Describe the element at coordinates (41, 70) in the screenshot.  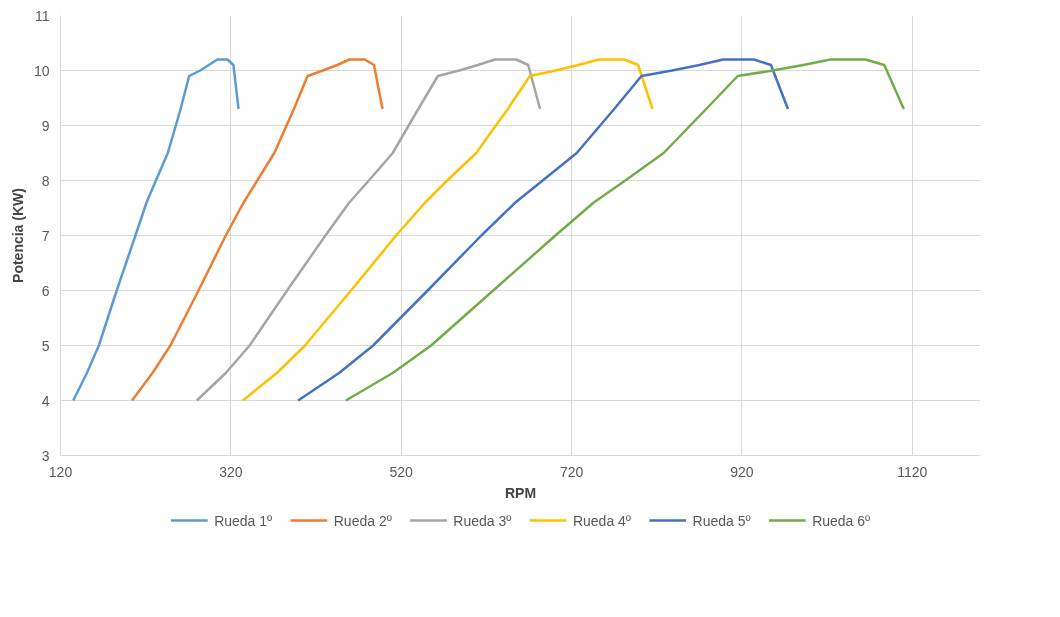
I see `y-tick-label: 10` at that location.